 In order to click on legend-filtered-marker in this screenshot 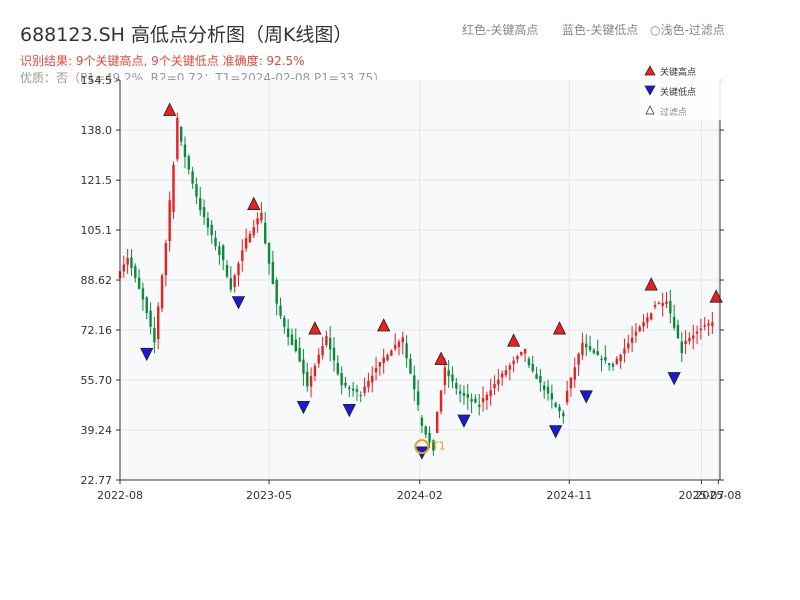, I will do `click(650, 110)`.